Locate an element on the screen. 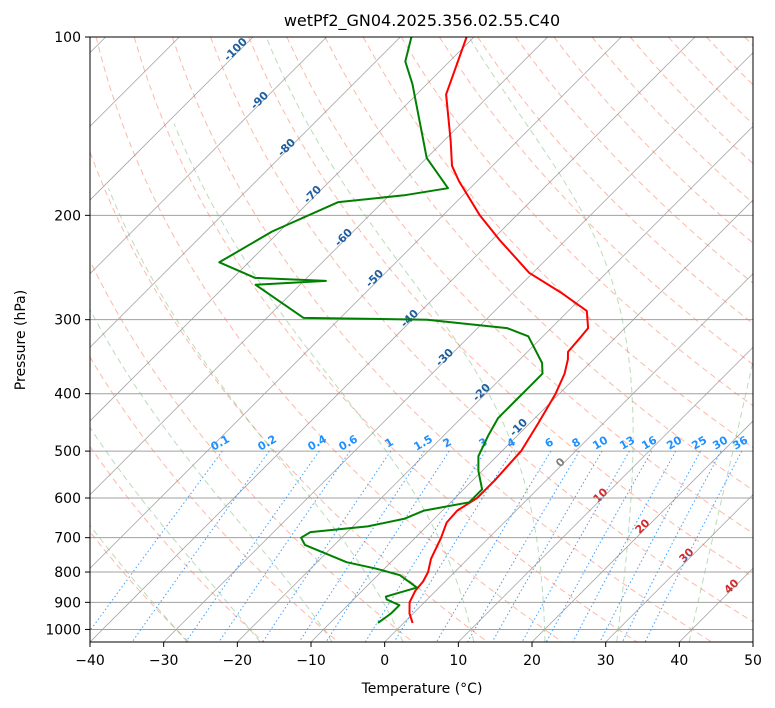 This screenshot has width=775, height=708. moist-adiabat-label: 30 is located at coordinates (687, 555).